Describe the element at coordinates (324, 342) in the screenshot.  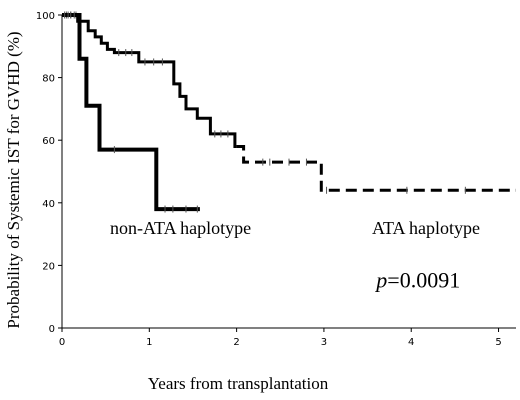
I see `x-tick-label: 3` at that location.